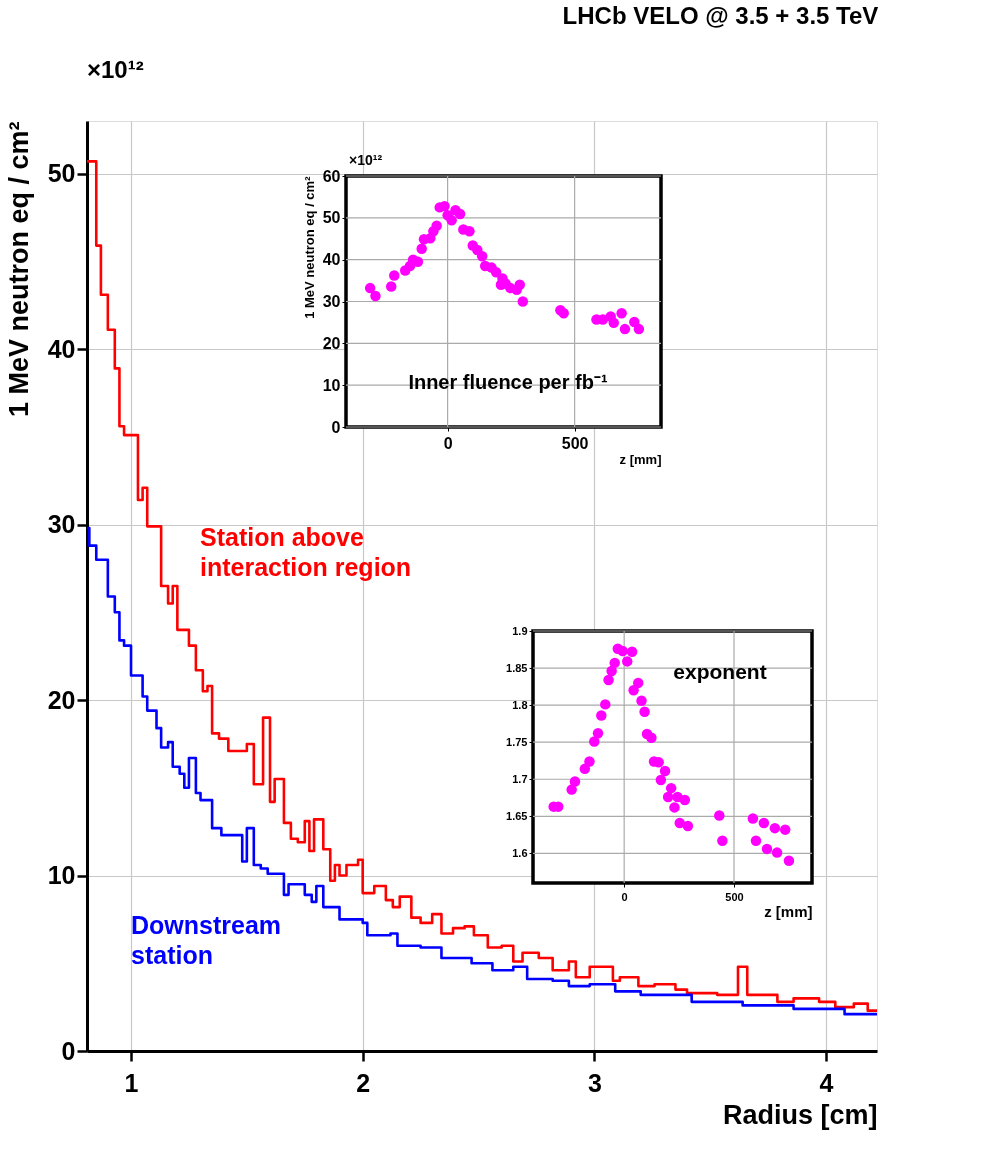 This screenshot has width=987, height=1166. What do you see at coordinates (720, 671) in the screenshot?
I see `annotation: exponent` at bounding box center [720, 671].